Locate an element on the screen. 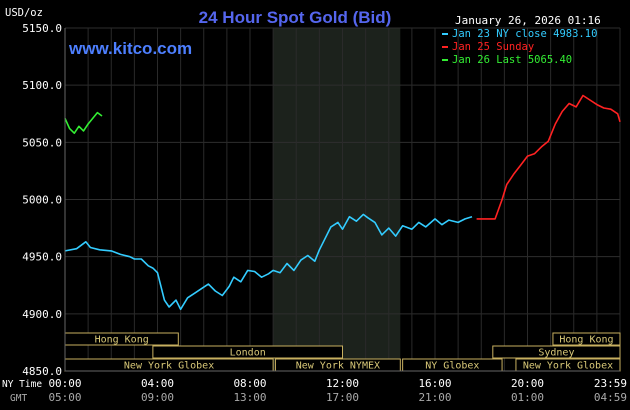 Image resolution: width=630 pixels, height=410 pixels. y-tick-label: 5000.0 is located at coordinates (42, 200).